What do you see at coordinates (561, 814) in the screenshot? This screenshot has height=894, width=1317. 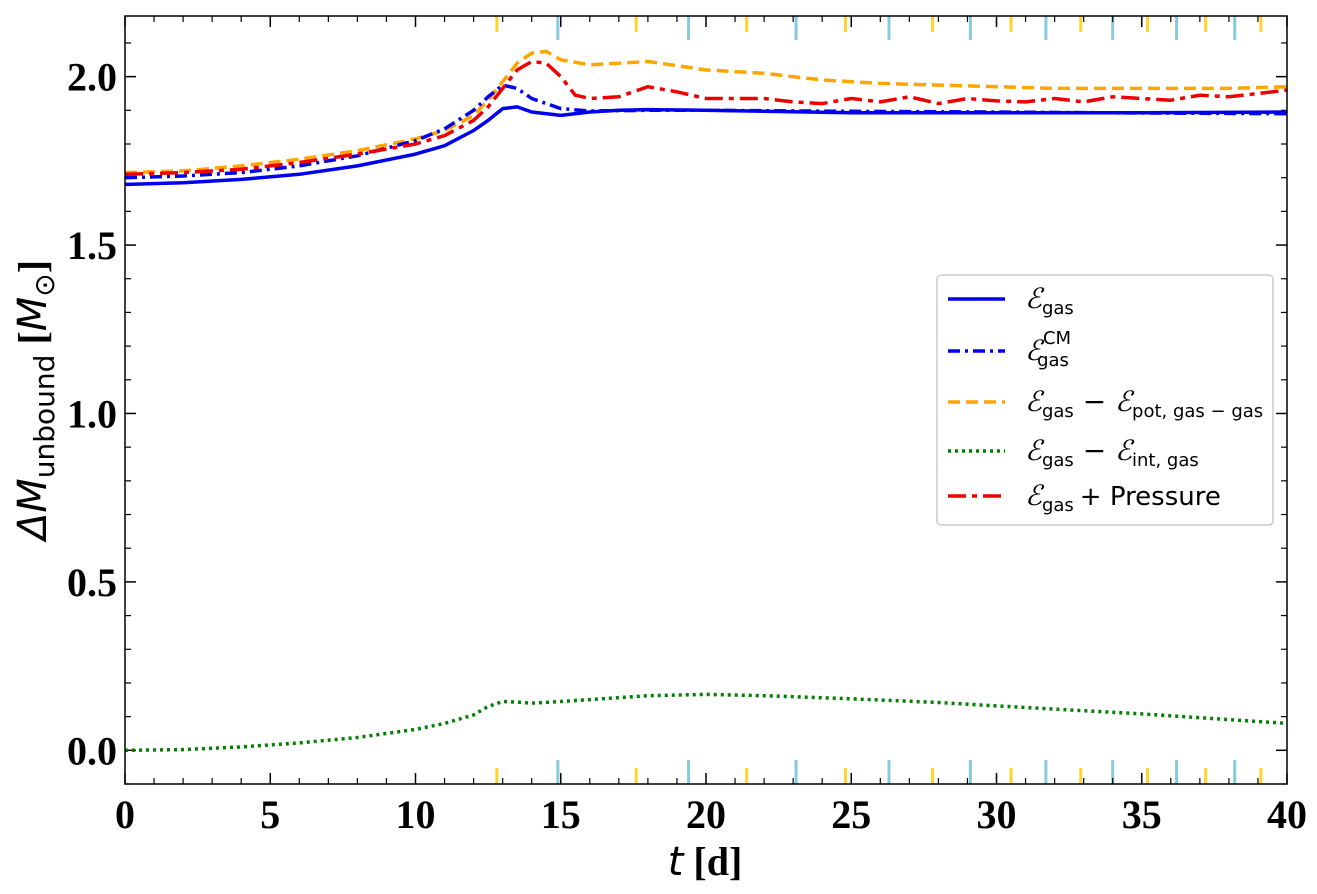 I see `x-tick-label: 15` at bounding box center [561, 814].